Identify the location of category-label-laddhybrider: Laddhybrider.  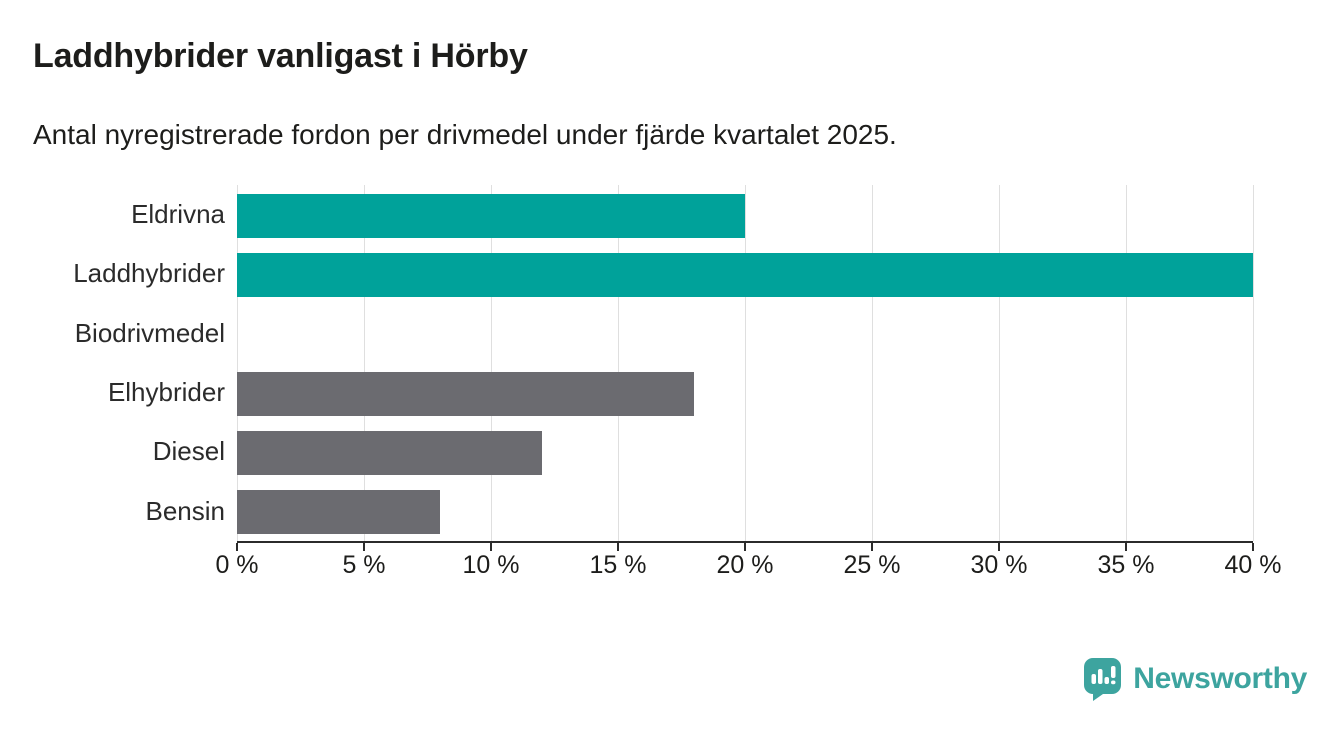
(149, 273).